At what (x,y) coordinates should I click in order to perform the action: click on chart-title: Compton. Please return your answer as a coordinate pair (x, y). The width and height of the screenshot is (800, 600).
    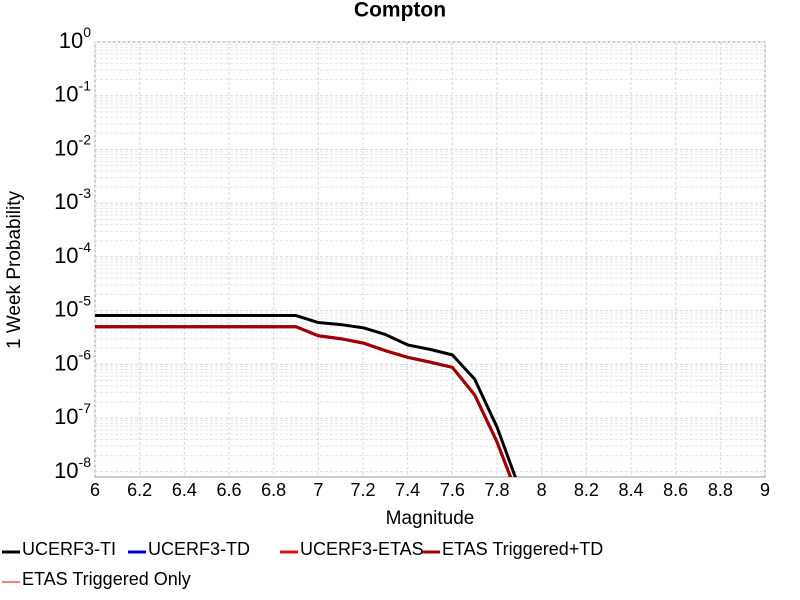
    Looking at the image, I should click on (400, 11).